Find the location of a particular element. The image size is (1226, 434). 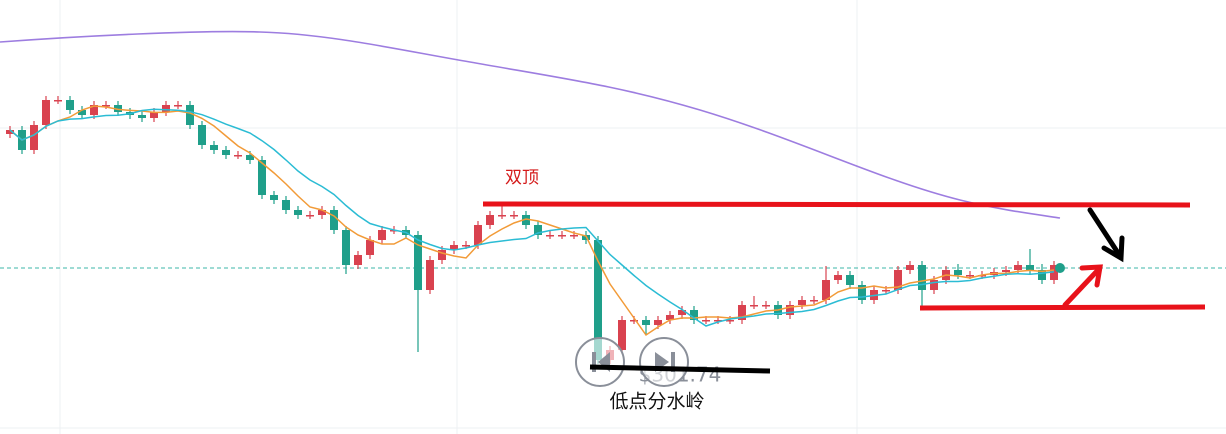

resistance-line is located at coordinates (836, 204).